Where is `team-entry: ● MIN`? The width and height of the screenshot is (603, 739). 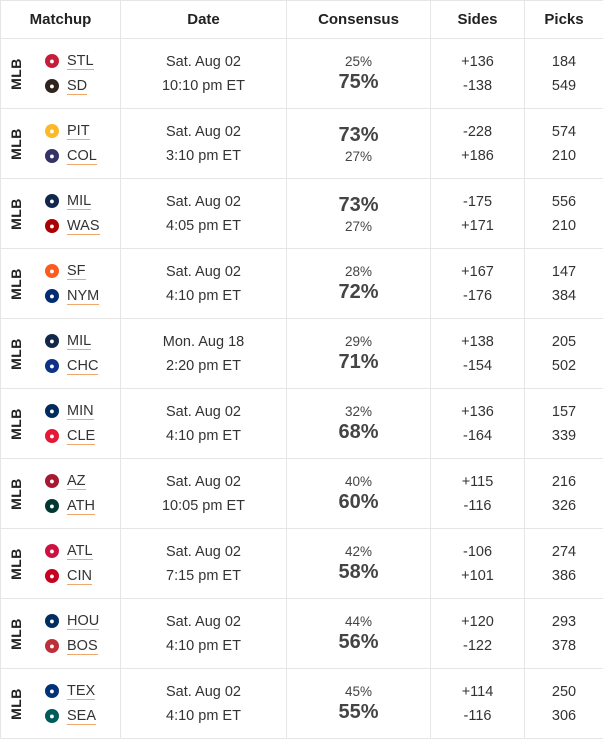 team-entry: ● MIN is located at coordinates (70, 411).